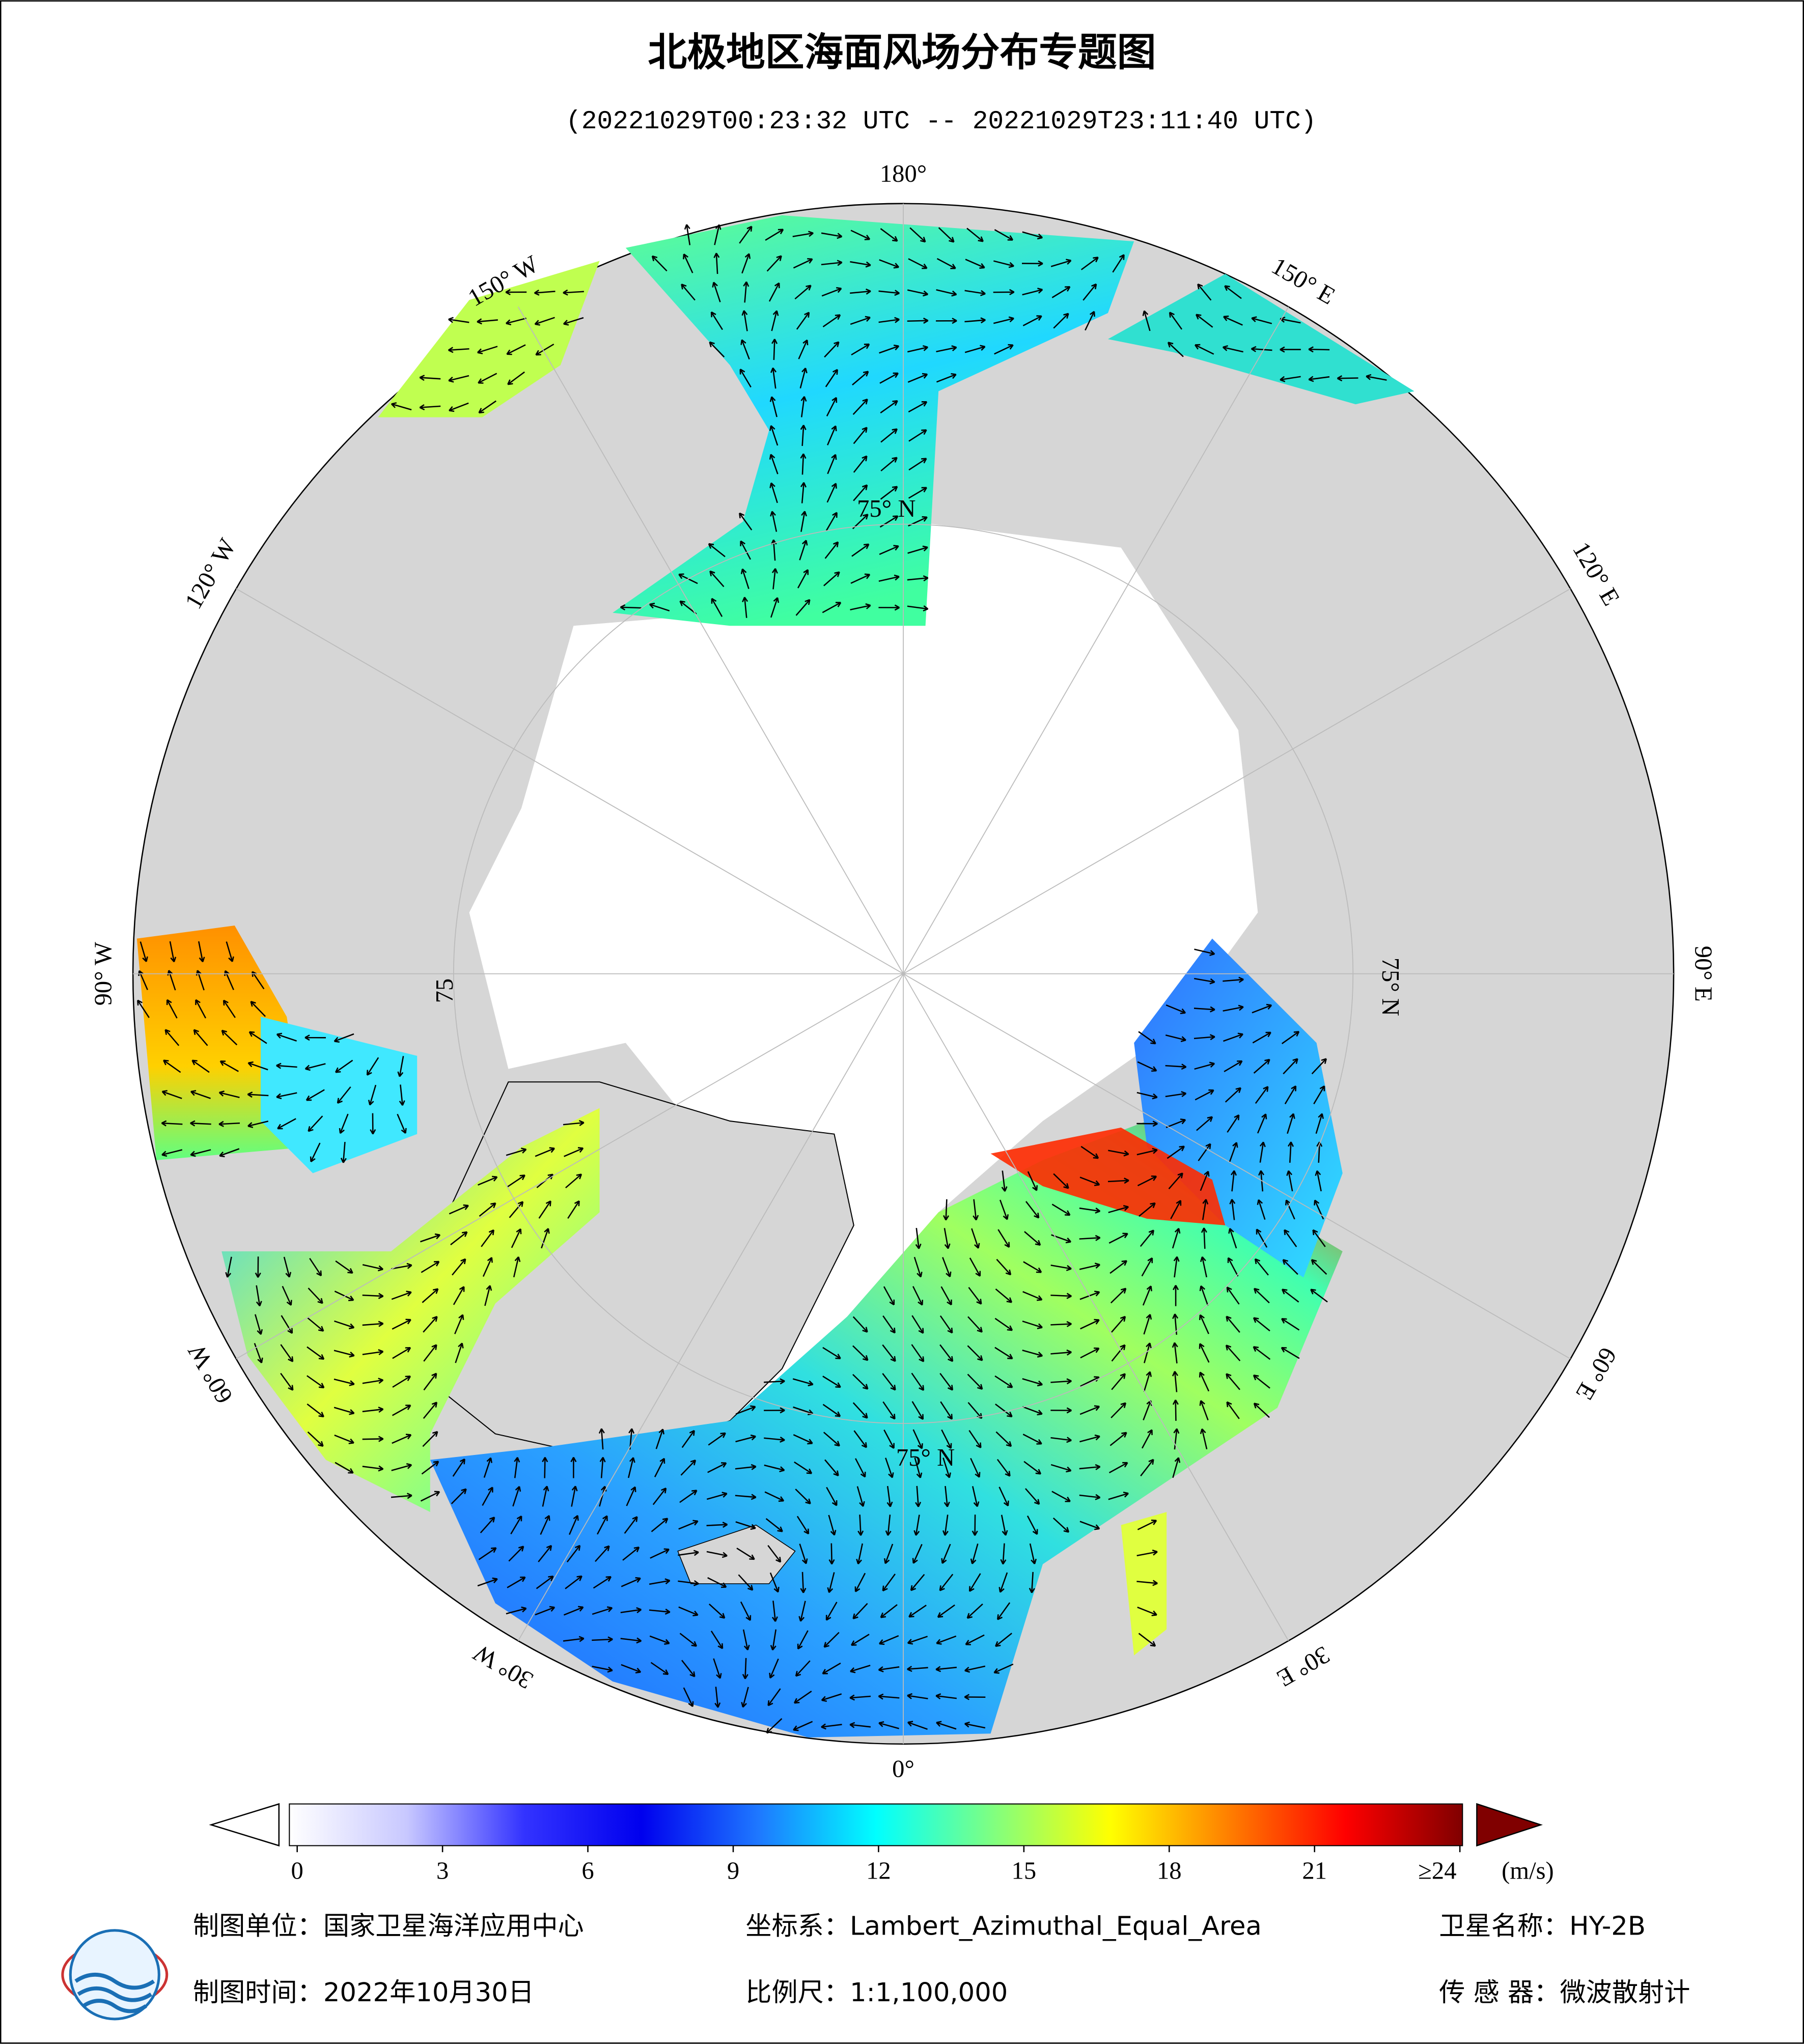 This screenshot has height=2044, width=1804. Describe the element at coordinates (710, 1307) in the screenshot. I see `meridian-line` at that location.